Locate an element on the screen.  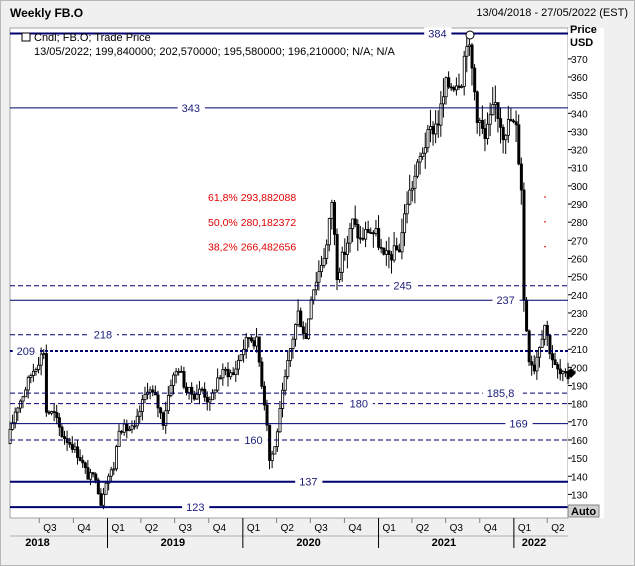
y-tick-label: 170 is located at coordinates (579, 423).